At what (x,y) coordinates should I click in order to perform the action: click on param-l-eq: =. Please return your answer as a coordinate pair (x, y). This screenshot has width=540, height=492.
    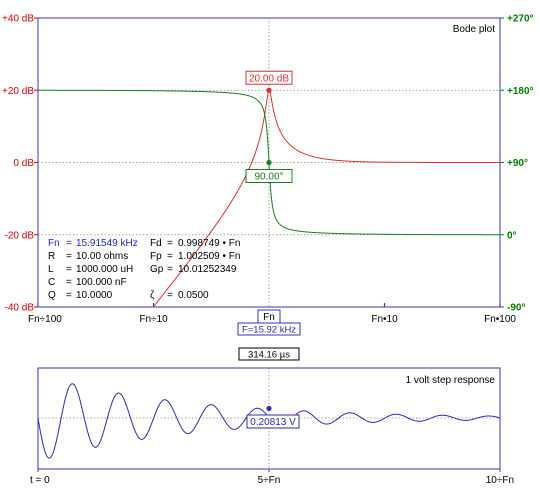
    Looking at the image, I should click on (69, 269).